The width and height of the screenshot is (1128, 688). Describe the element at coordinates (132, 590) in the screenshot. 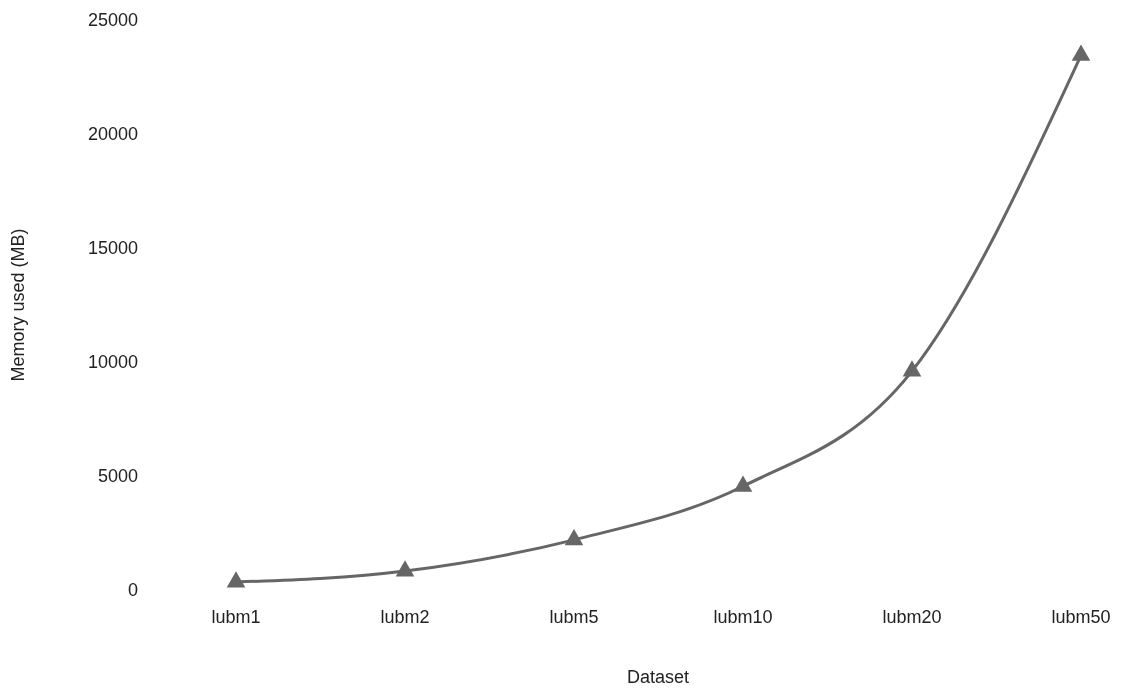

I see `y-tick-label: 0` at that location.